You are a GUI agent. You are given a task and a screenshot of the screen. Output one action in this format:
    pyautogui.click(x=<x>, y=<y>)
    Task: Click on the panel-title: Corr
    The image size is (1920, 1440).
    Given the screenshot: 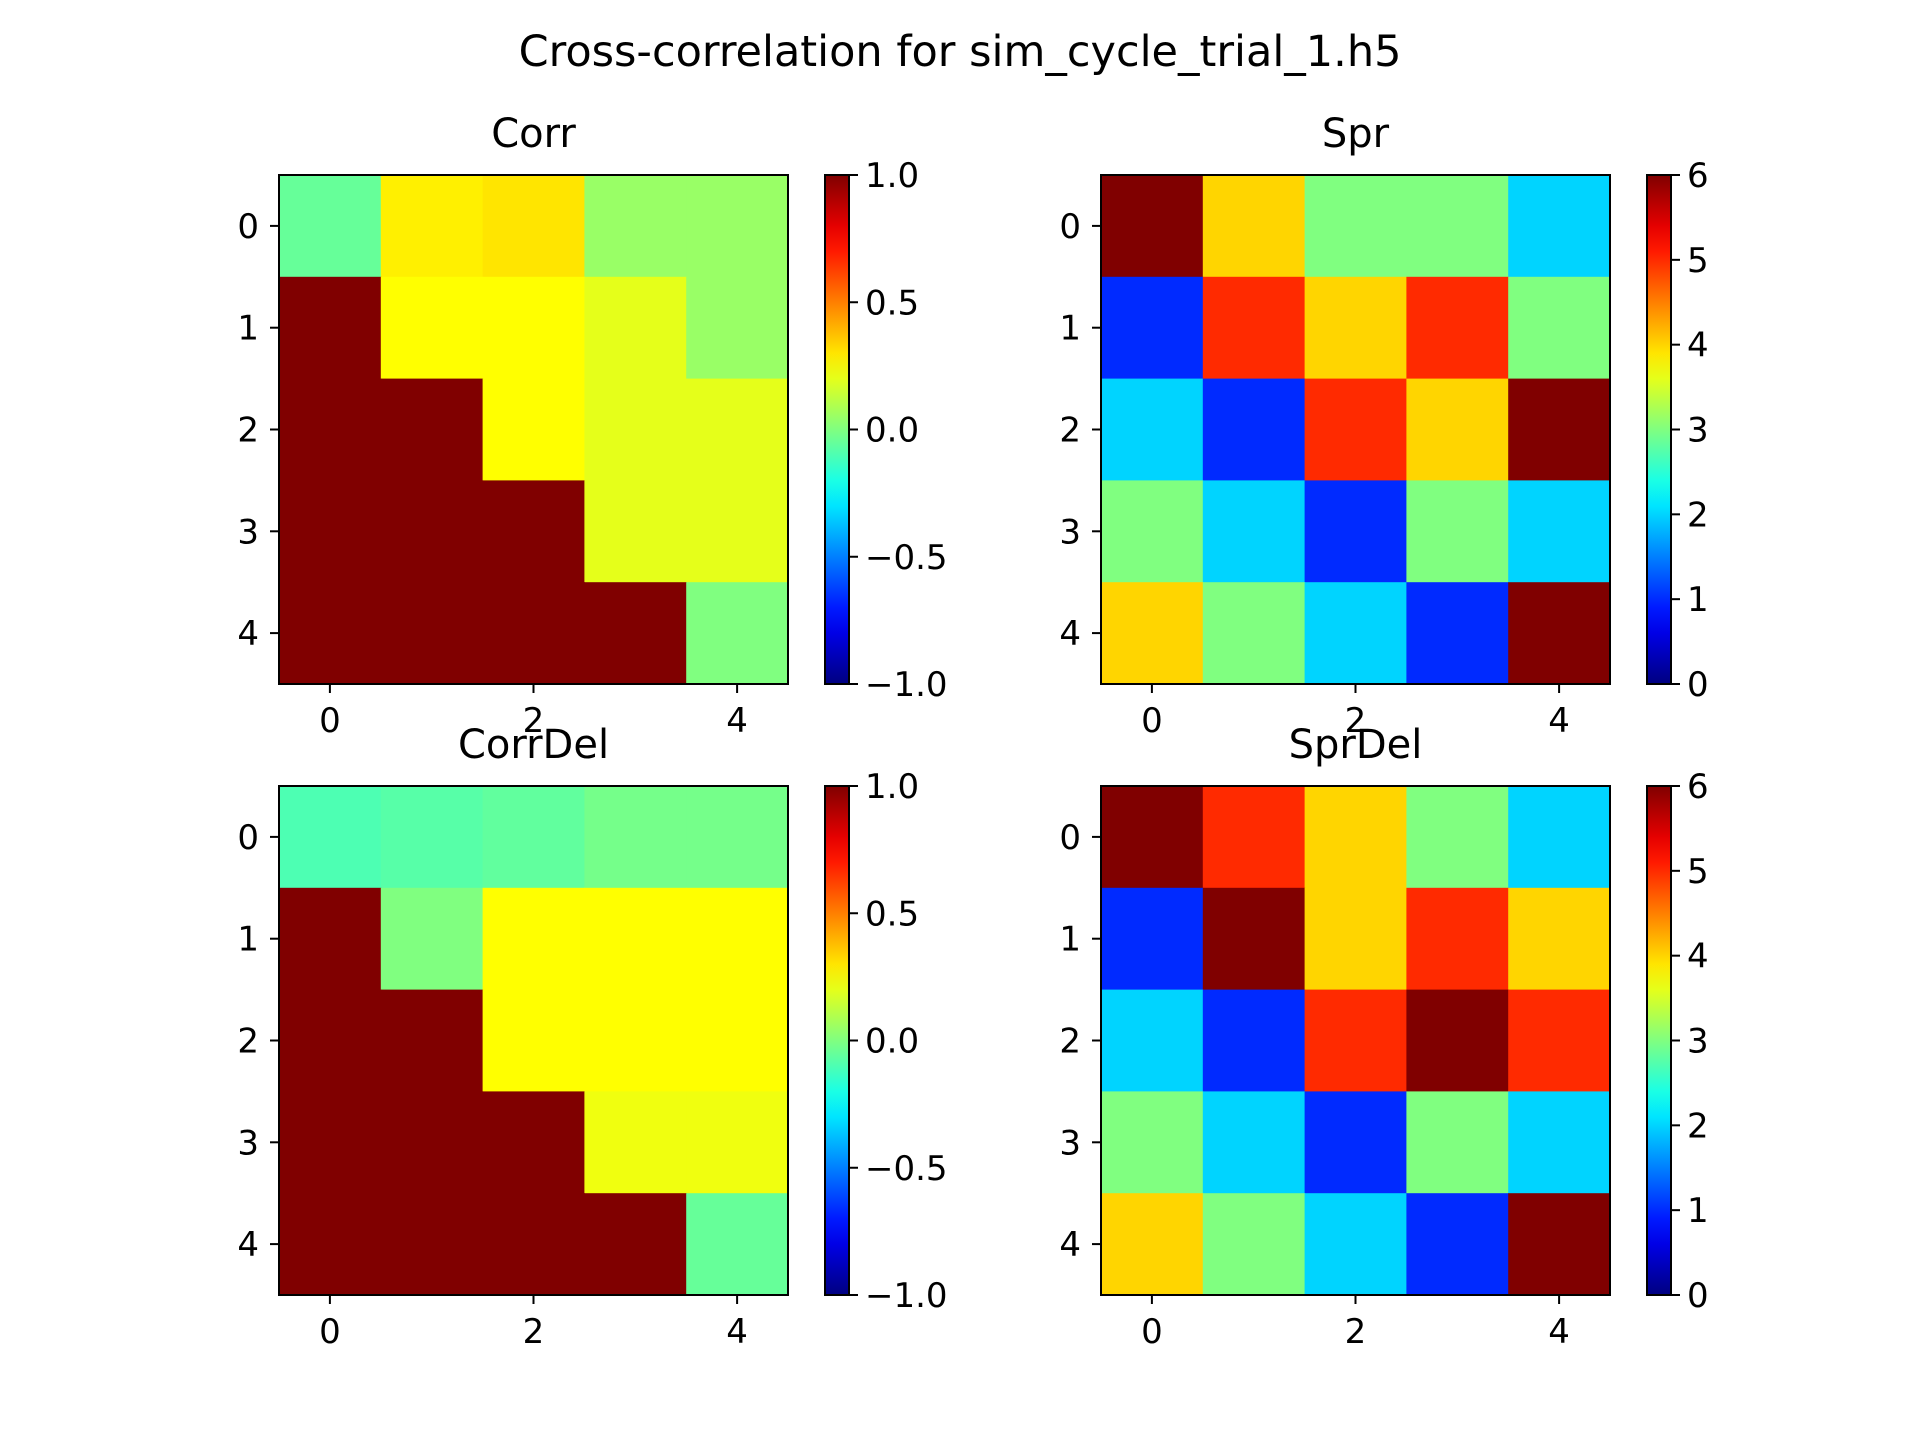 What is the action you would take?
    pyautogui.click(x=533, y=134)
    